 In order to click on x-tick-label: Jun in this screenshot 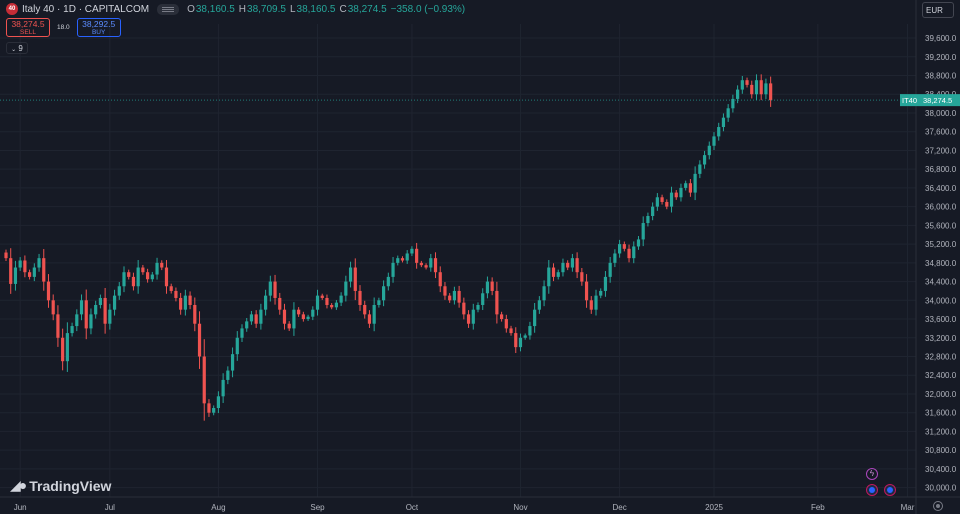, I will do `click(20, 507)`.